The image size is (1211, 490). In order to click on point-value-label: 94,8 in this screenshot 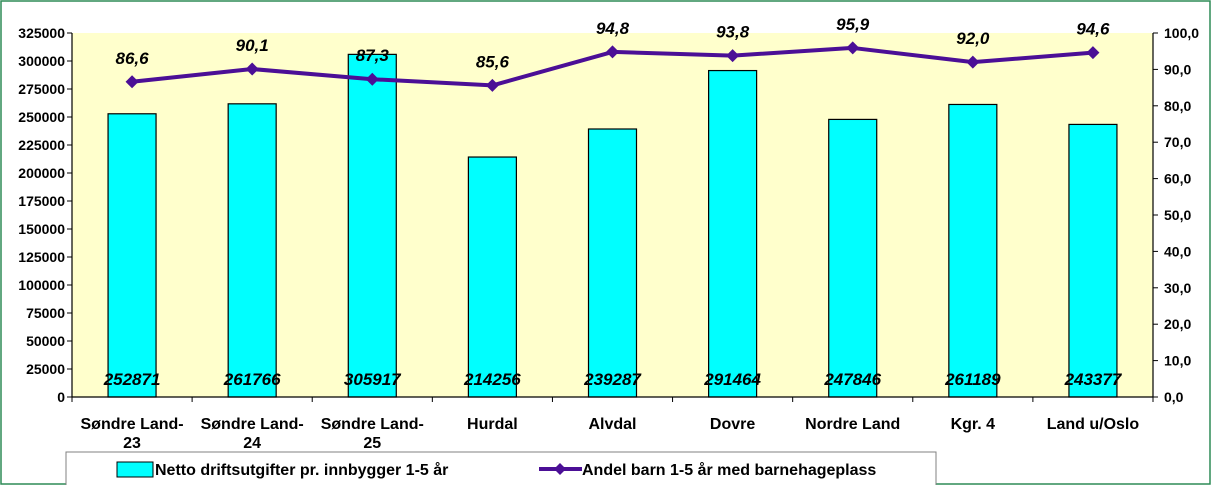, I will do `click(613, 28)`.